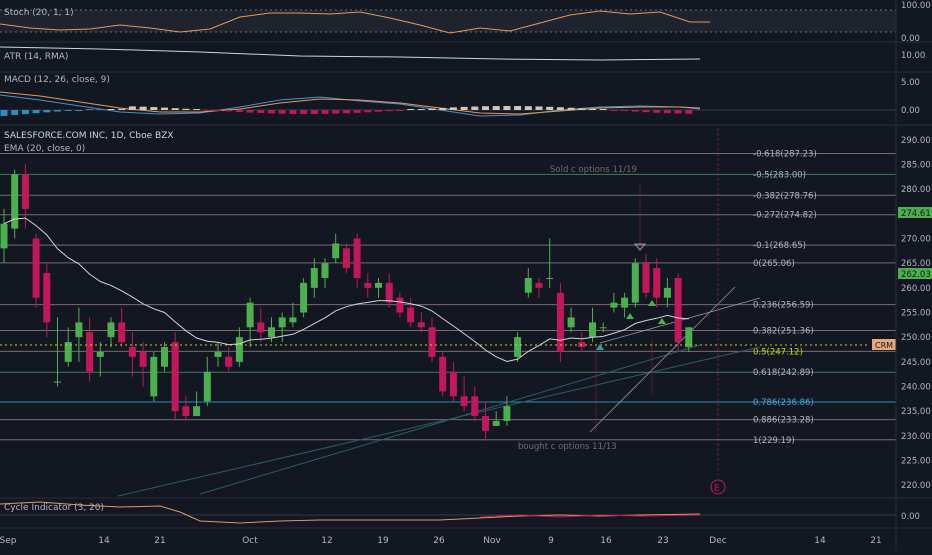 This screenshot has width=932, height=555. I want to click on macd-pane: MACD (12, 26, close, 9) 0.00, so click(460, 96).